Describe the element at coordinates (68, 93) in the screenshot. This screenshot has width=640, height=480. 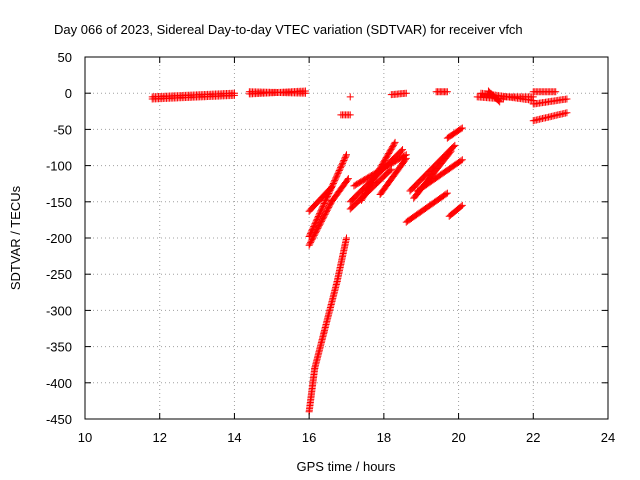
I see `y-tick-label: 0` at that location.